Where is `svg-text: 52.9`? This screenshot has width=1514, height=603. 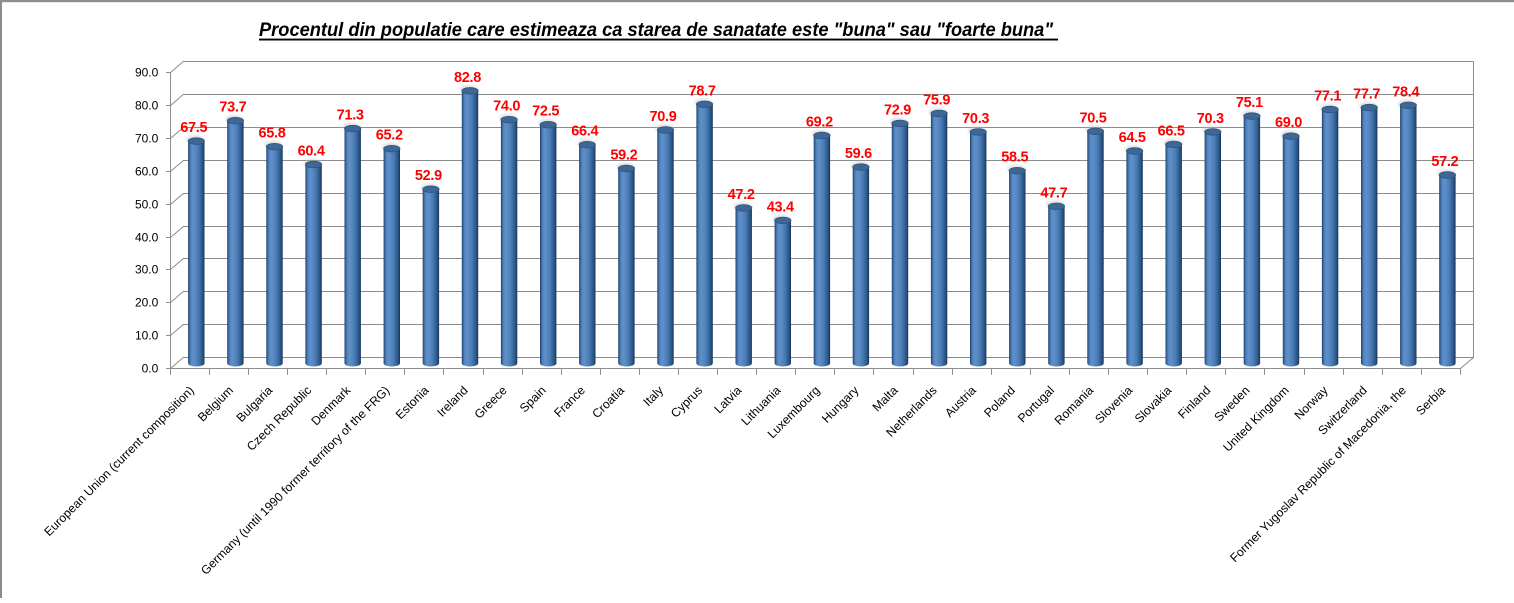
svg-text: 52.9 is located at coordinates (428, 176).